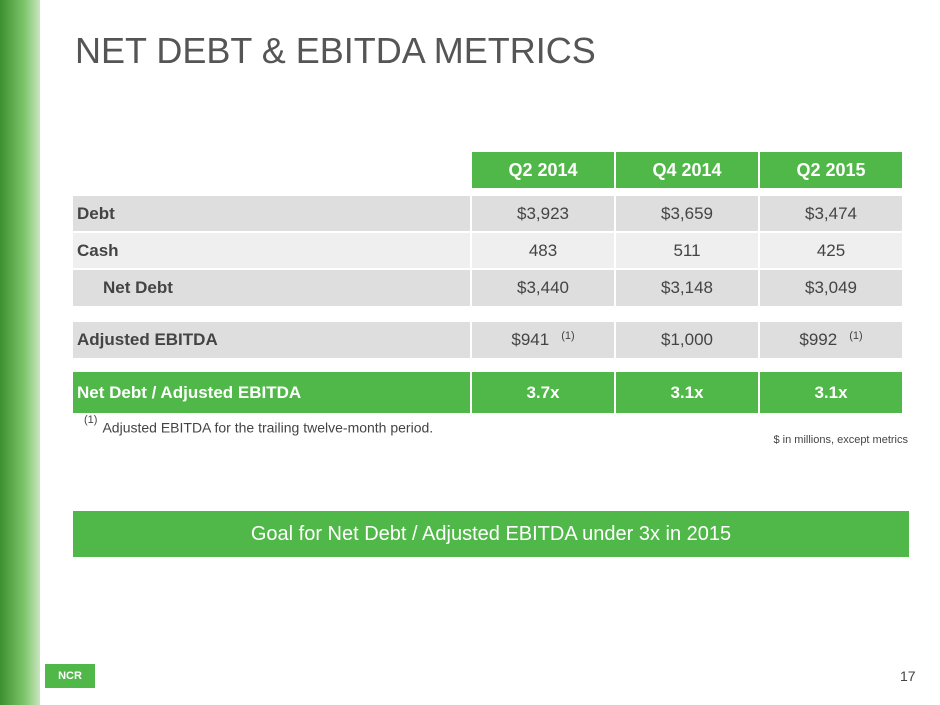  Describe the element at coordinates (687, 288) in the screenshot. I see `table-cell: $3,148` at that location.